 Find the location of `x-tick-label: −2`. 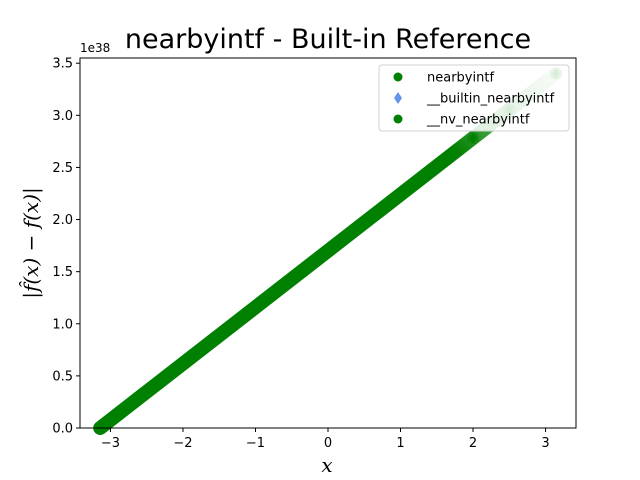

x-tick-label: −2 is located at coordinates (182, 443).